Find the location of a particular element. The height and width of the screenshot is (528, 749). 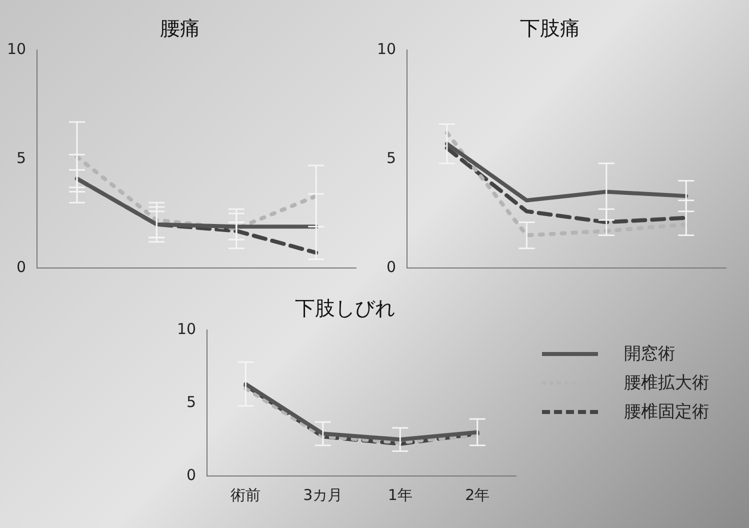

chart-title: 下肢しびれ is located at coordinates (345, 308).